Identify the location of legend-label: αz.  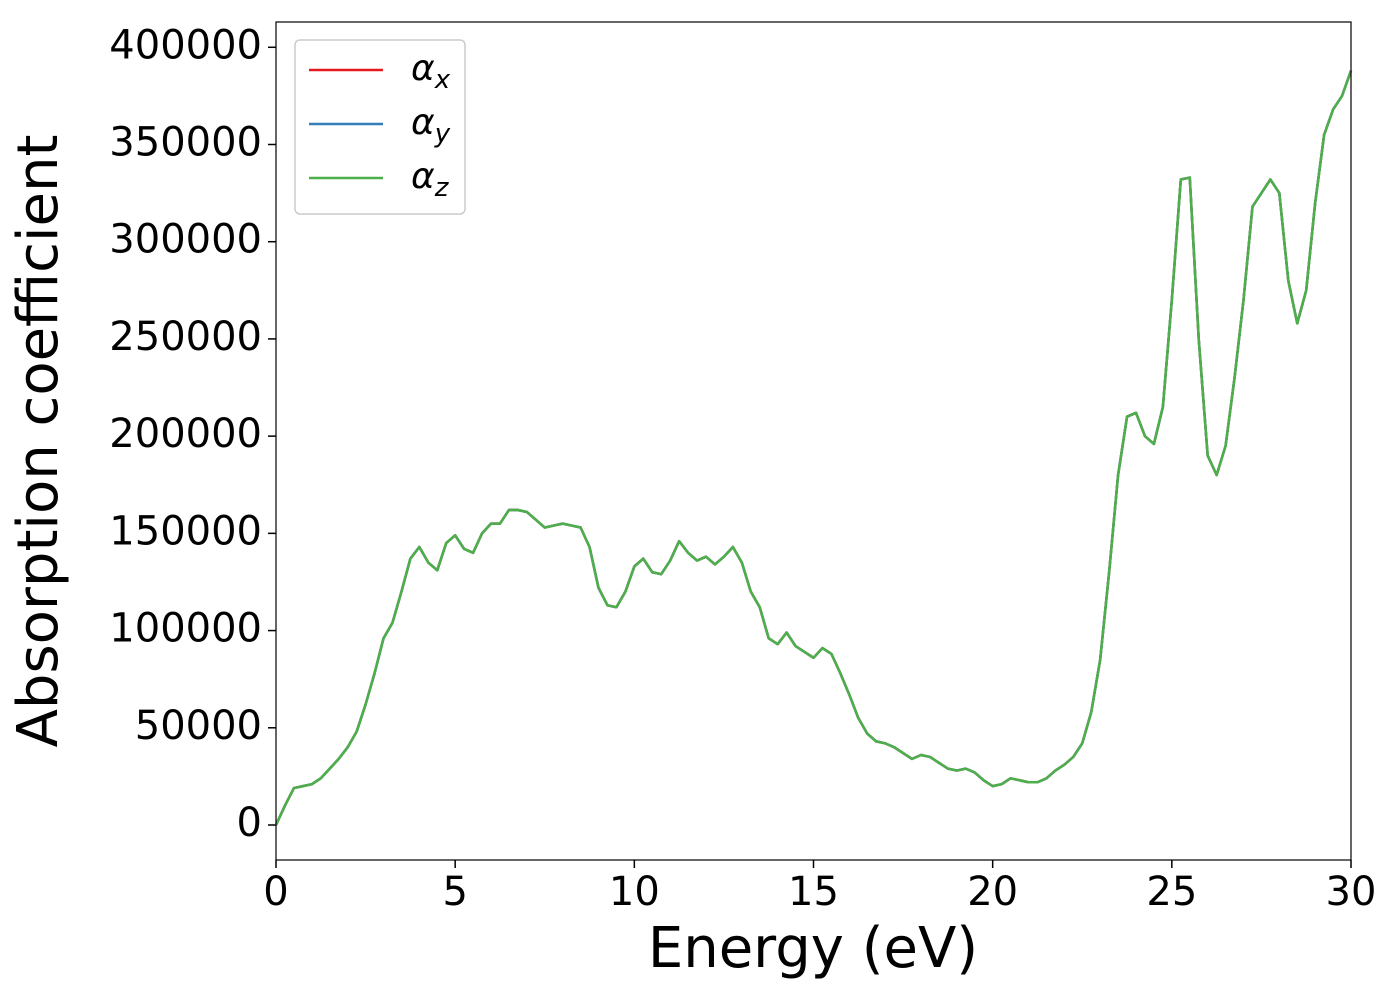
(430, 179).